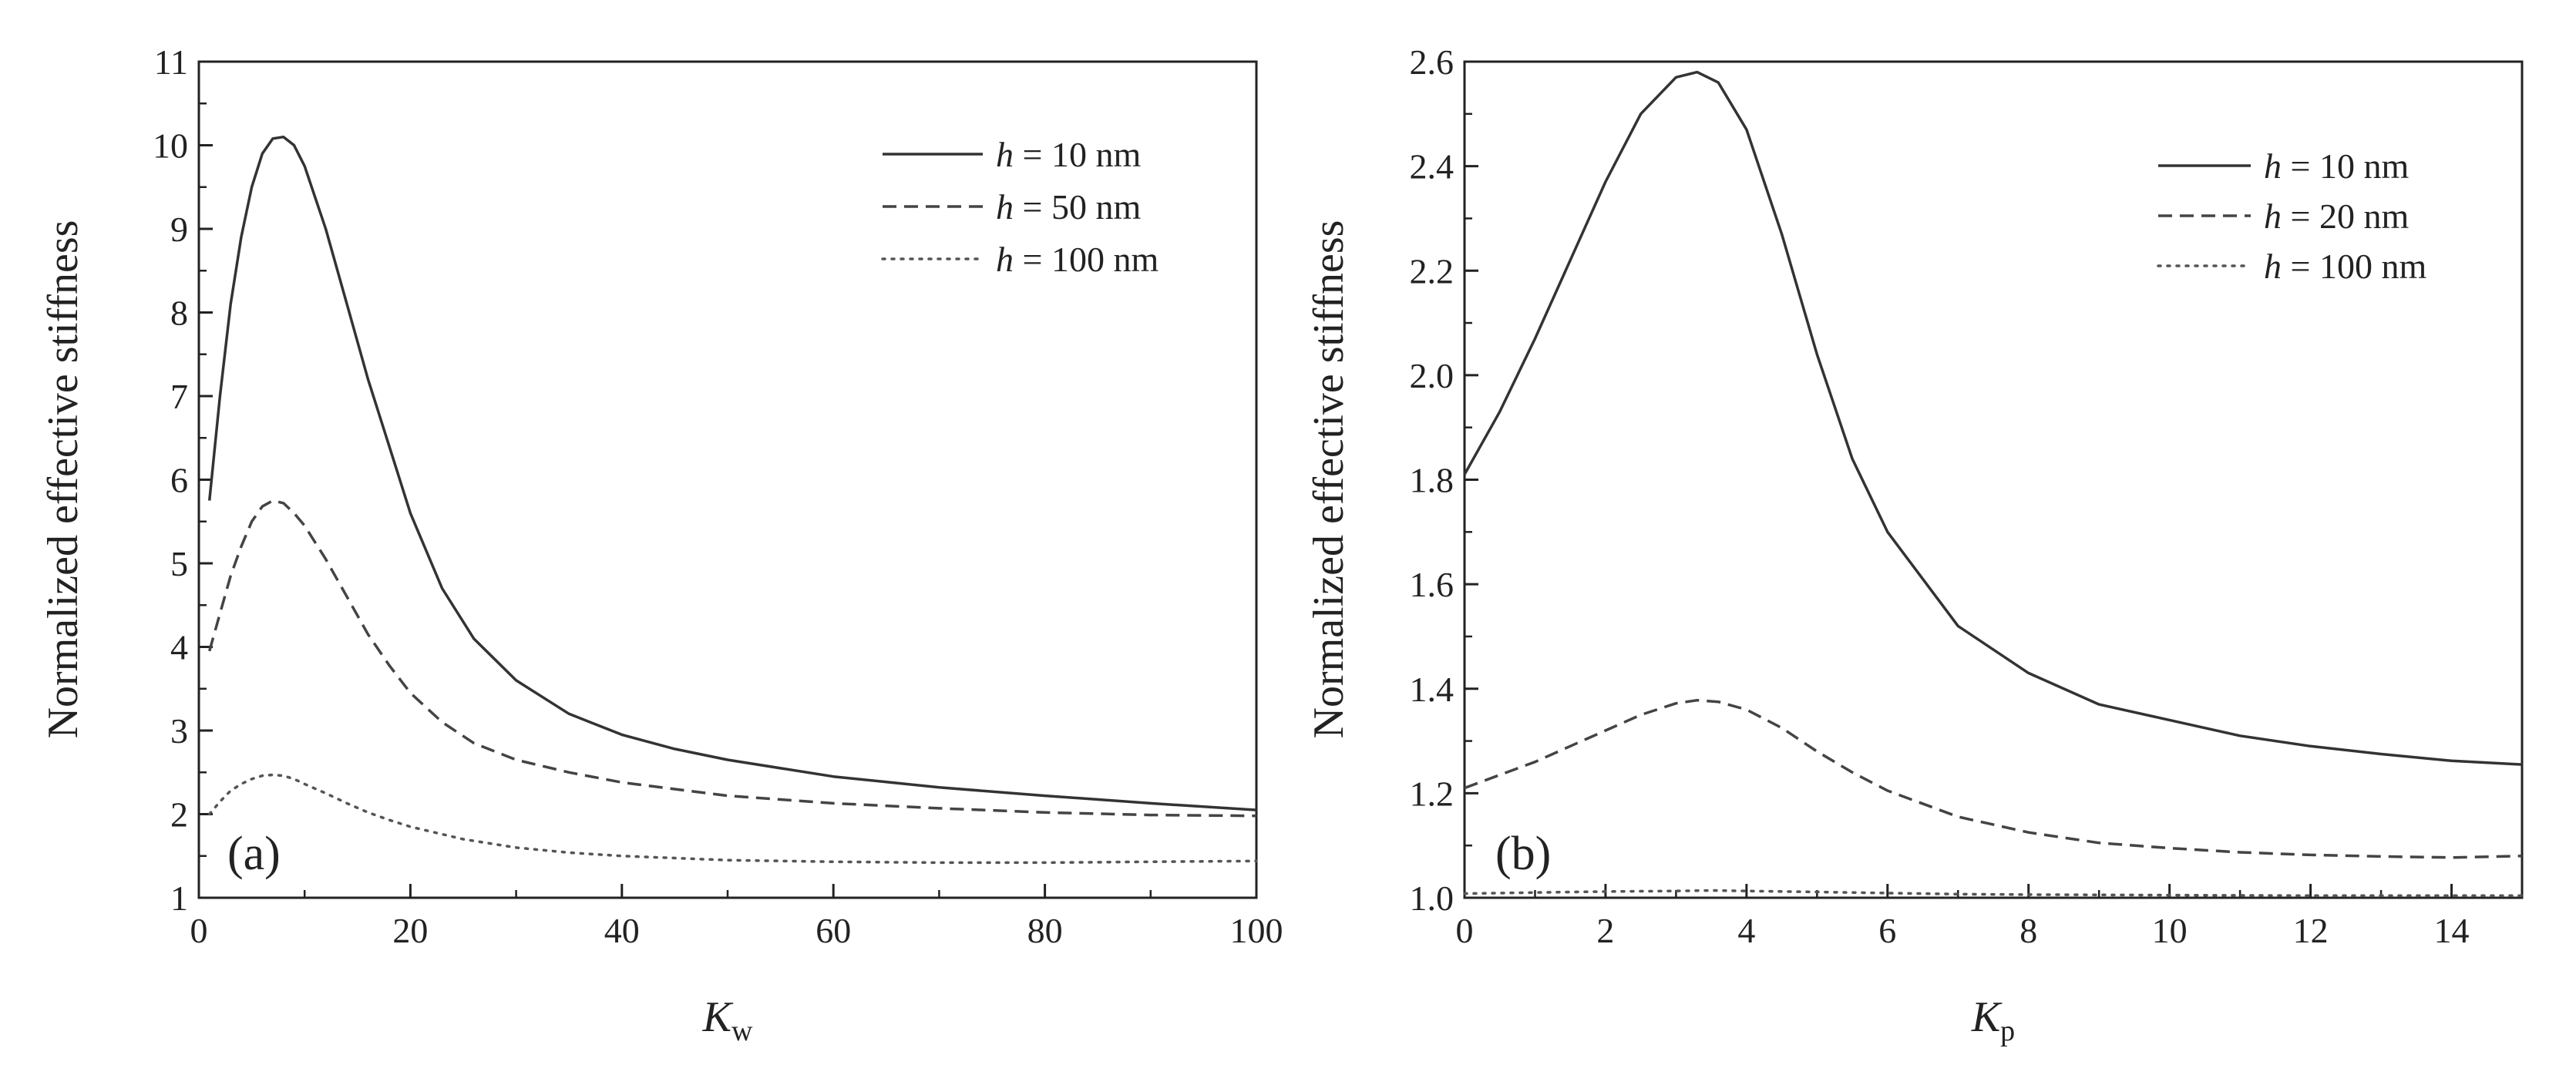 The width and height of the screenshot is (2576, 1075). I want to click on panel-label-b: (b), so click(1523, 854).